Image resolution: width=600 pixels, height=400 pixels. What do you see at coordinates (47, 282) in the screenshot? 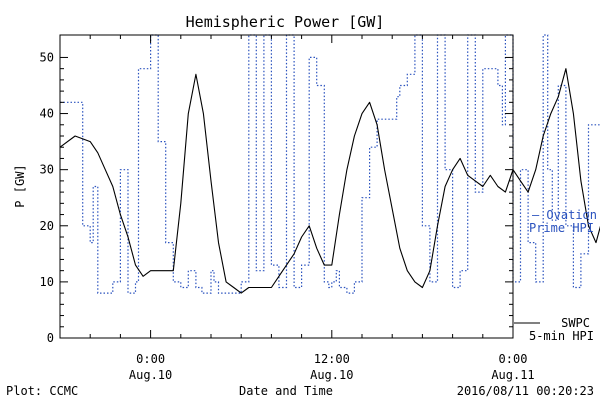
I see `y-tick-label: 10` at bounding box center [47, 282].